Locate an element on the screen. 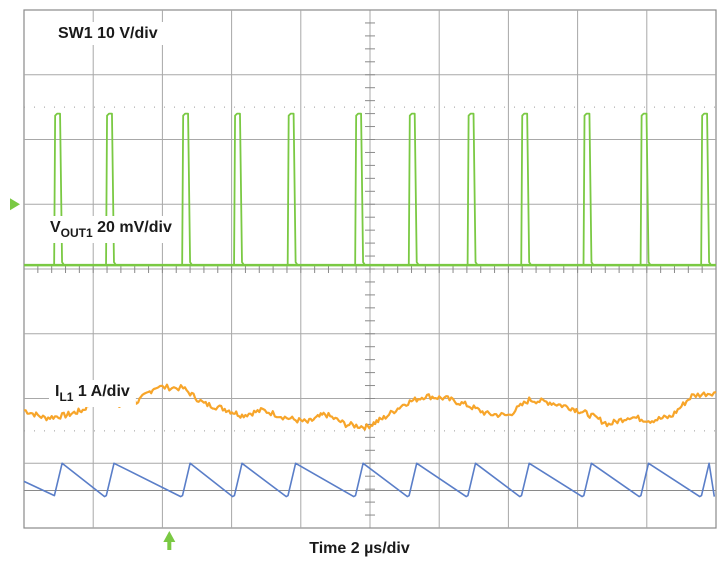 The height and width of the screenshot is (570, 719). trace-il1 is located at coordinates (369, 480).